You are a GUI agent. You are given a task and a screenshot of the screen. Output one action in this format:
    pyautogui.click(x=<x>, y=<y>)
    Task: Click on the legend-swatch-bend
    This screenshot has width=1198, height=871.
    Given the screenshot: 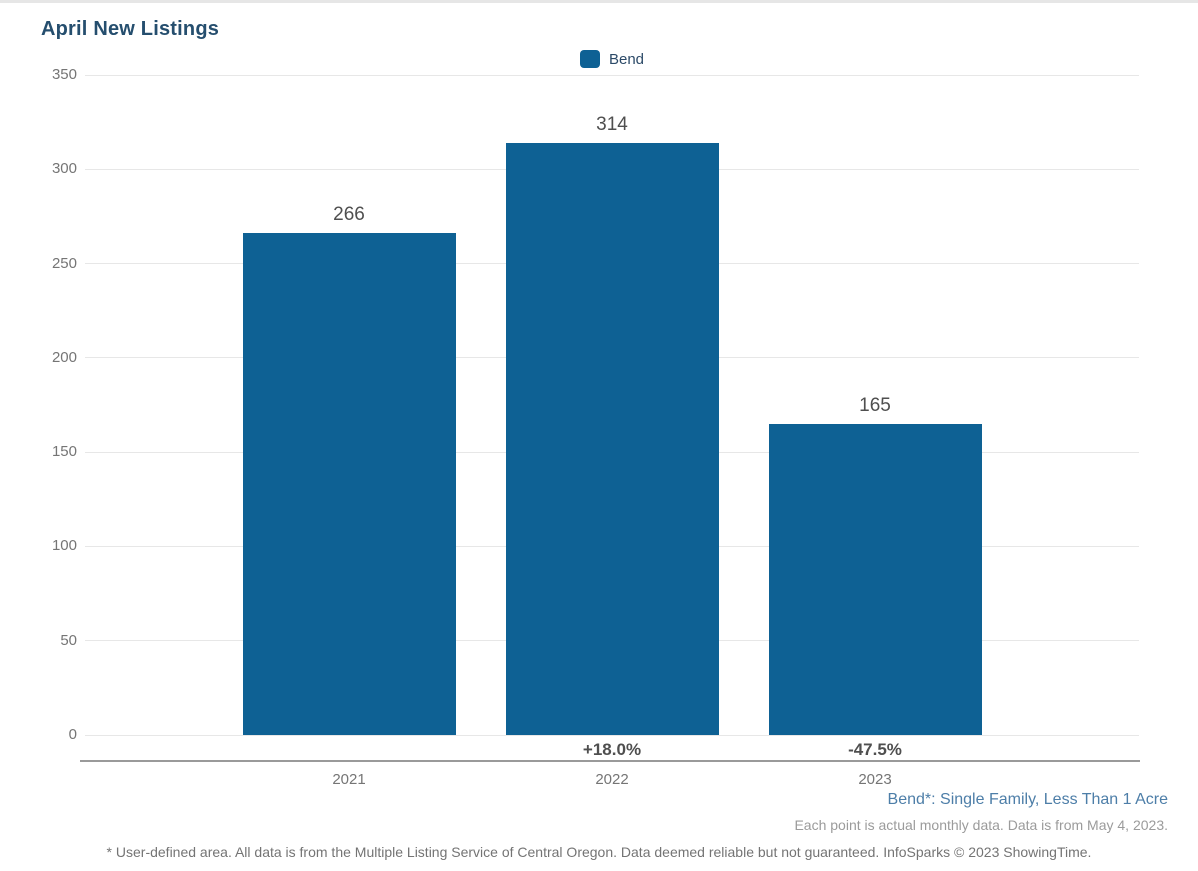 What is the action you would take?
    pyautogui.click(x=589, y=59)
    